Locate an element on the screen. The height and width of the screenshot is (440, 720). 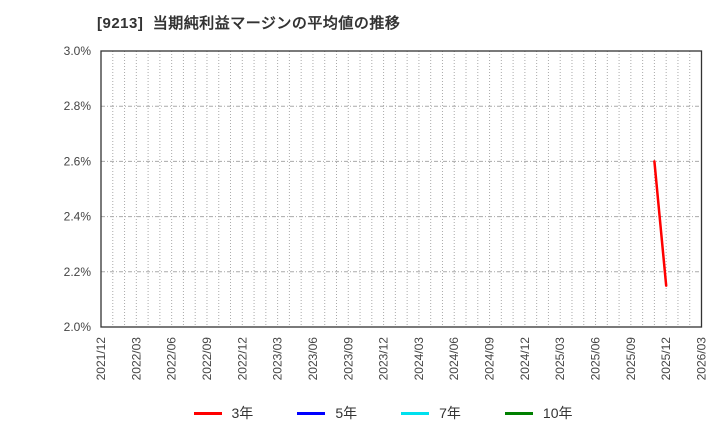
y-axis-tick-label: 2.4% is located at coordinates (78, 217).